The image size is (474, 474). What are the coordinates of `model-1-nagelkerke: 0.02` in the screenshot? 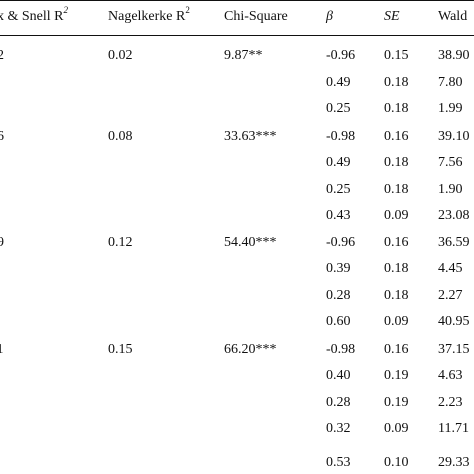 It's located at (120, 55).